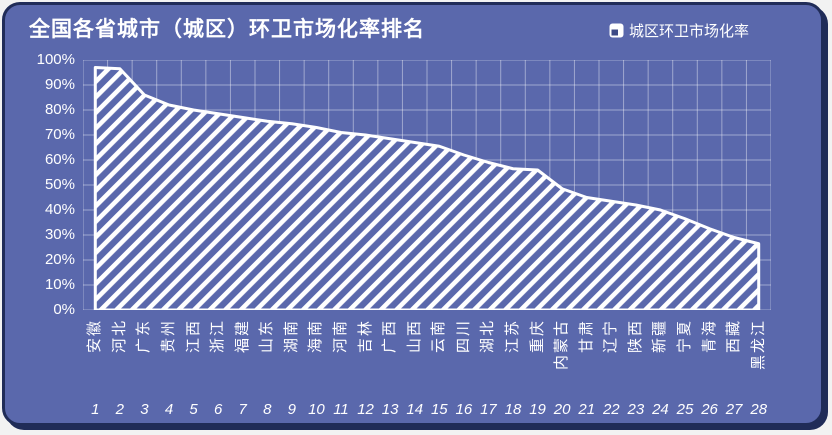 The height and width of the screenshot is (435, 832). Describe the element at coordinates (689, 31) in the screenshot. I see `legend-label: 城区环卫市场化率` at that location.